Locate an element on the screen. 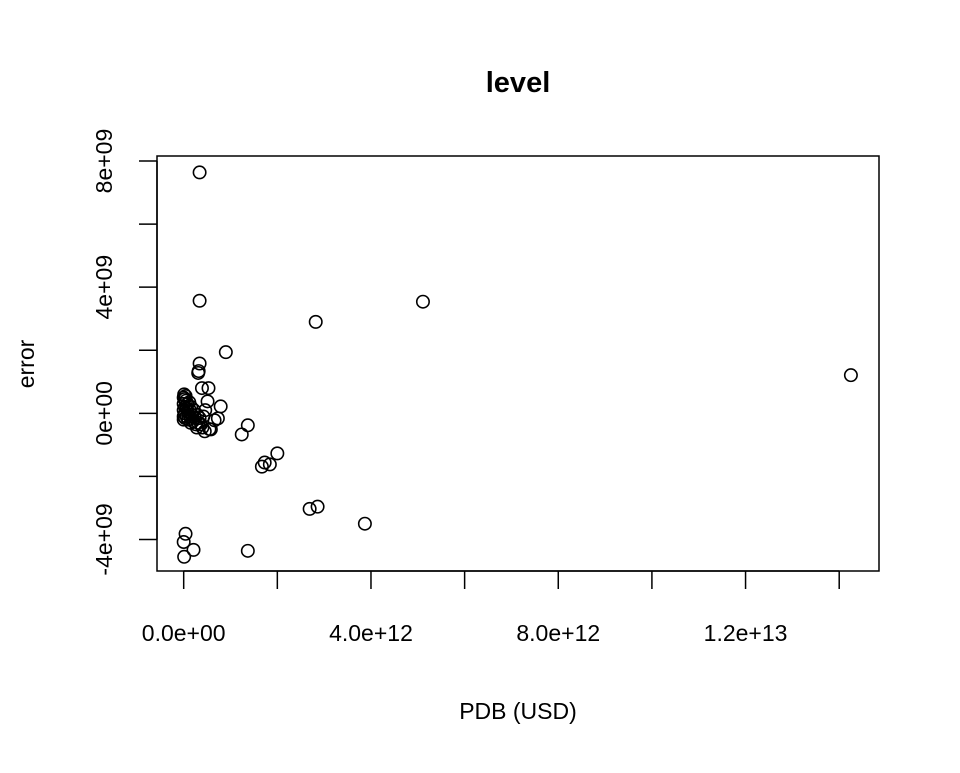 Image resolution: width=960 pixels, height=773 pixels. y-tick-label: 0e+00 is located at coordinates (104, 413).